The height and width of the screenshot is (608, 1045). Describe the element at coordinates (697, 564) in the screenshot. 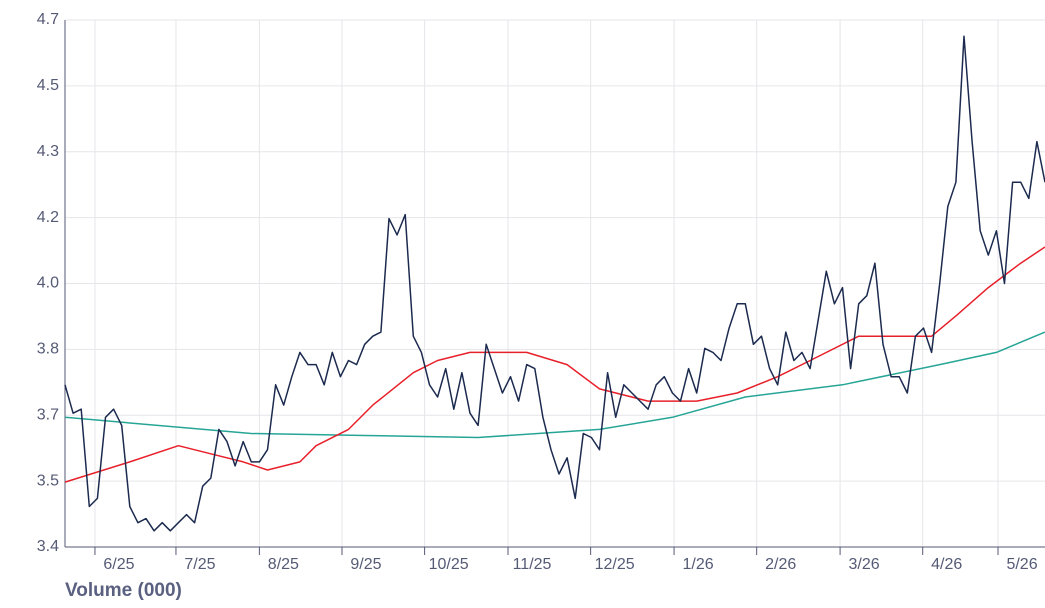

I see `x-tick-label: 1/26` at that location.